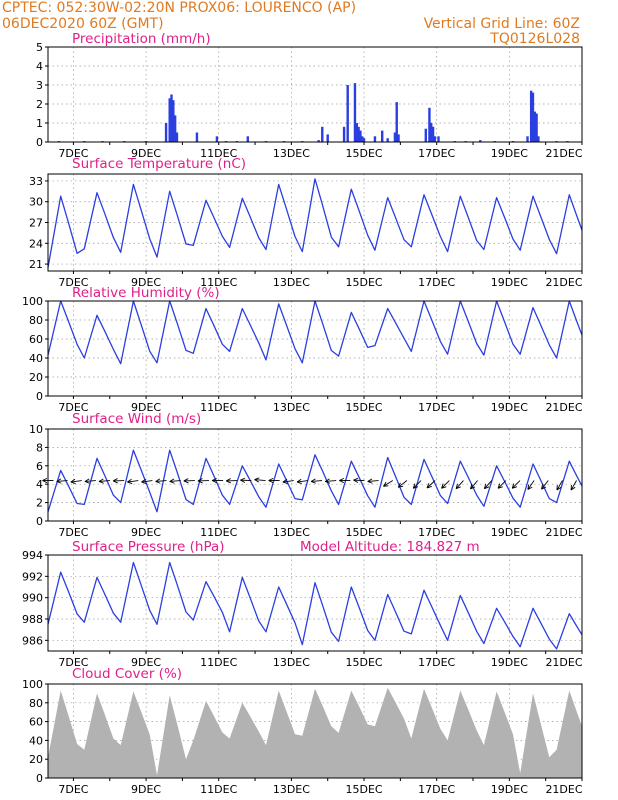 The width and height of the screenshot is (618, 800). Describe the element at coordinates (146, 789) in the screenshot. I see `cloud-cover-xtick-label: 9DEC` at that location.